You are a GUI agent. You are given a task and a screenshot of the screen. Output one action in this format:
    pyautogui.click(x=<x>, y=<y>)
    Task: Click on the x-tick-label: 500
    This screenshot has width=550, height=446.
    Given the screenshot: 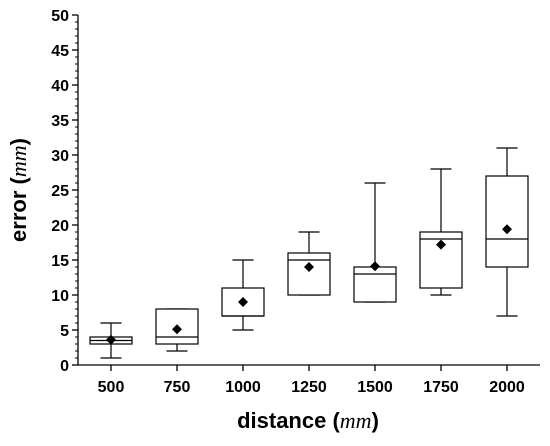 What is the action you would take?
    pyautogui.click(x=111, y=387)
    